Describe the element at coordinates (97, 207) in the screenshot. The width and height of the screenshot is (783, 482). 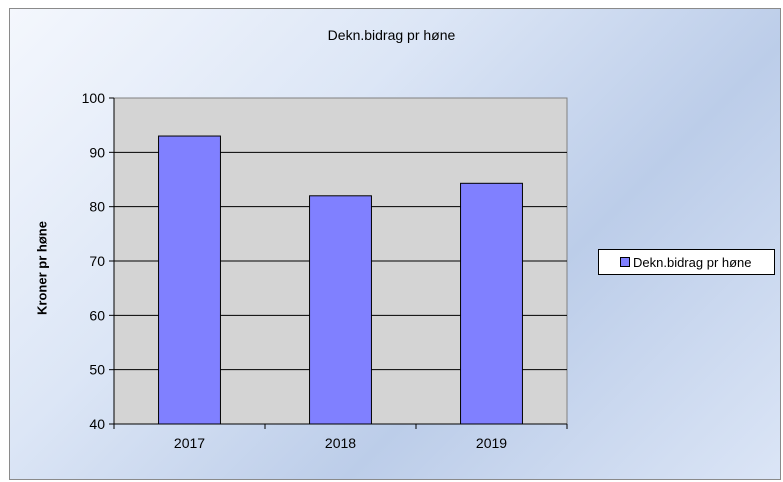
I see `y-tick-label: 80` at that location.